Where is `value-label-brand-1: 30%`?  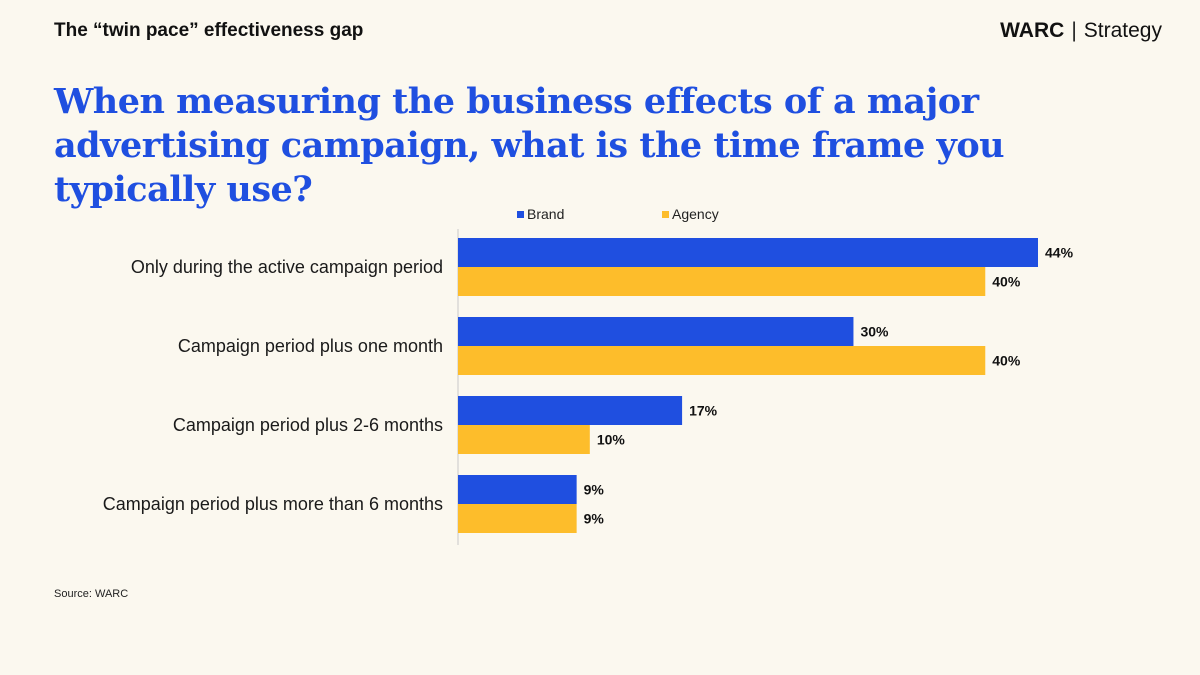 value-label-brand-1: 30% is located at coordinates (874, 332).